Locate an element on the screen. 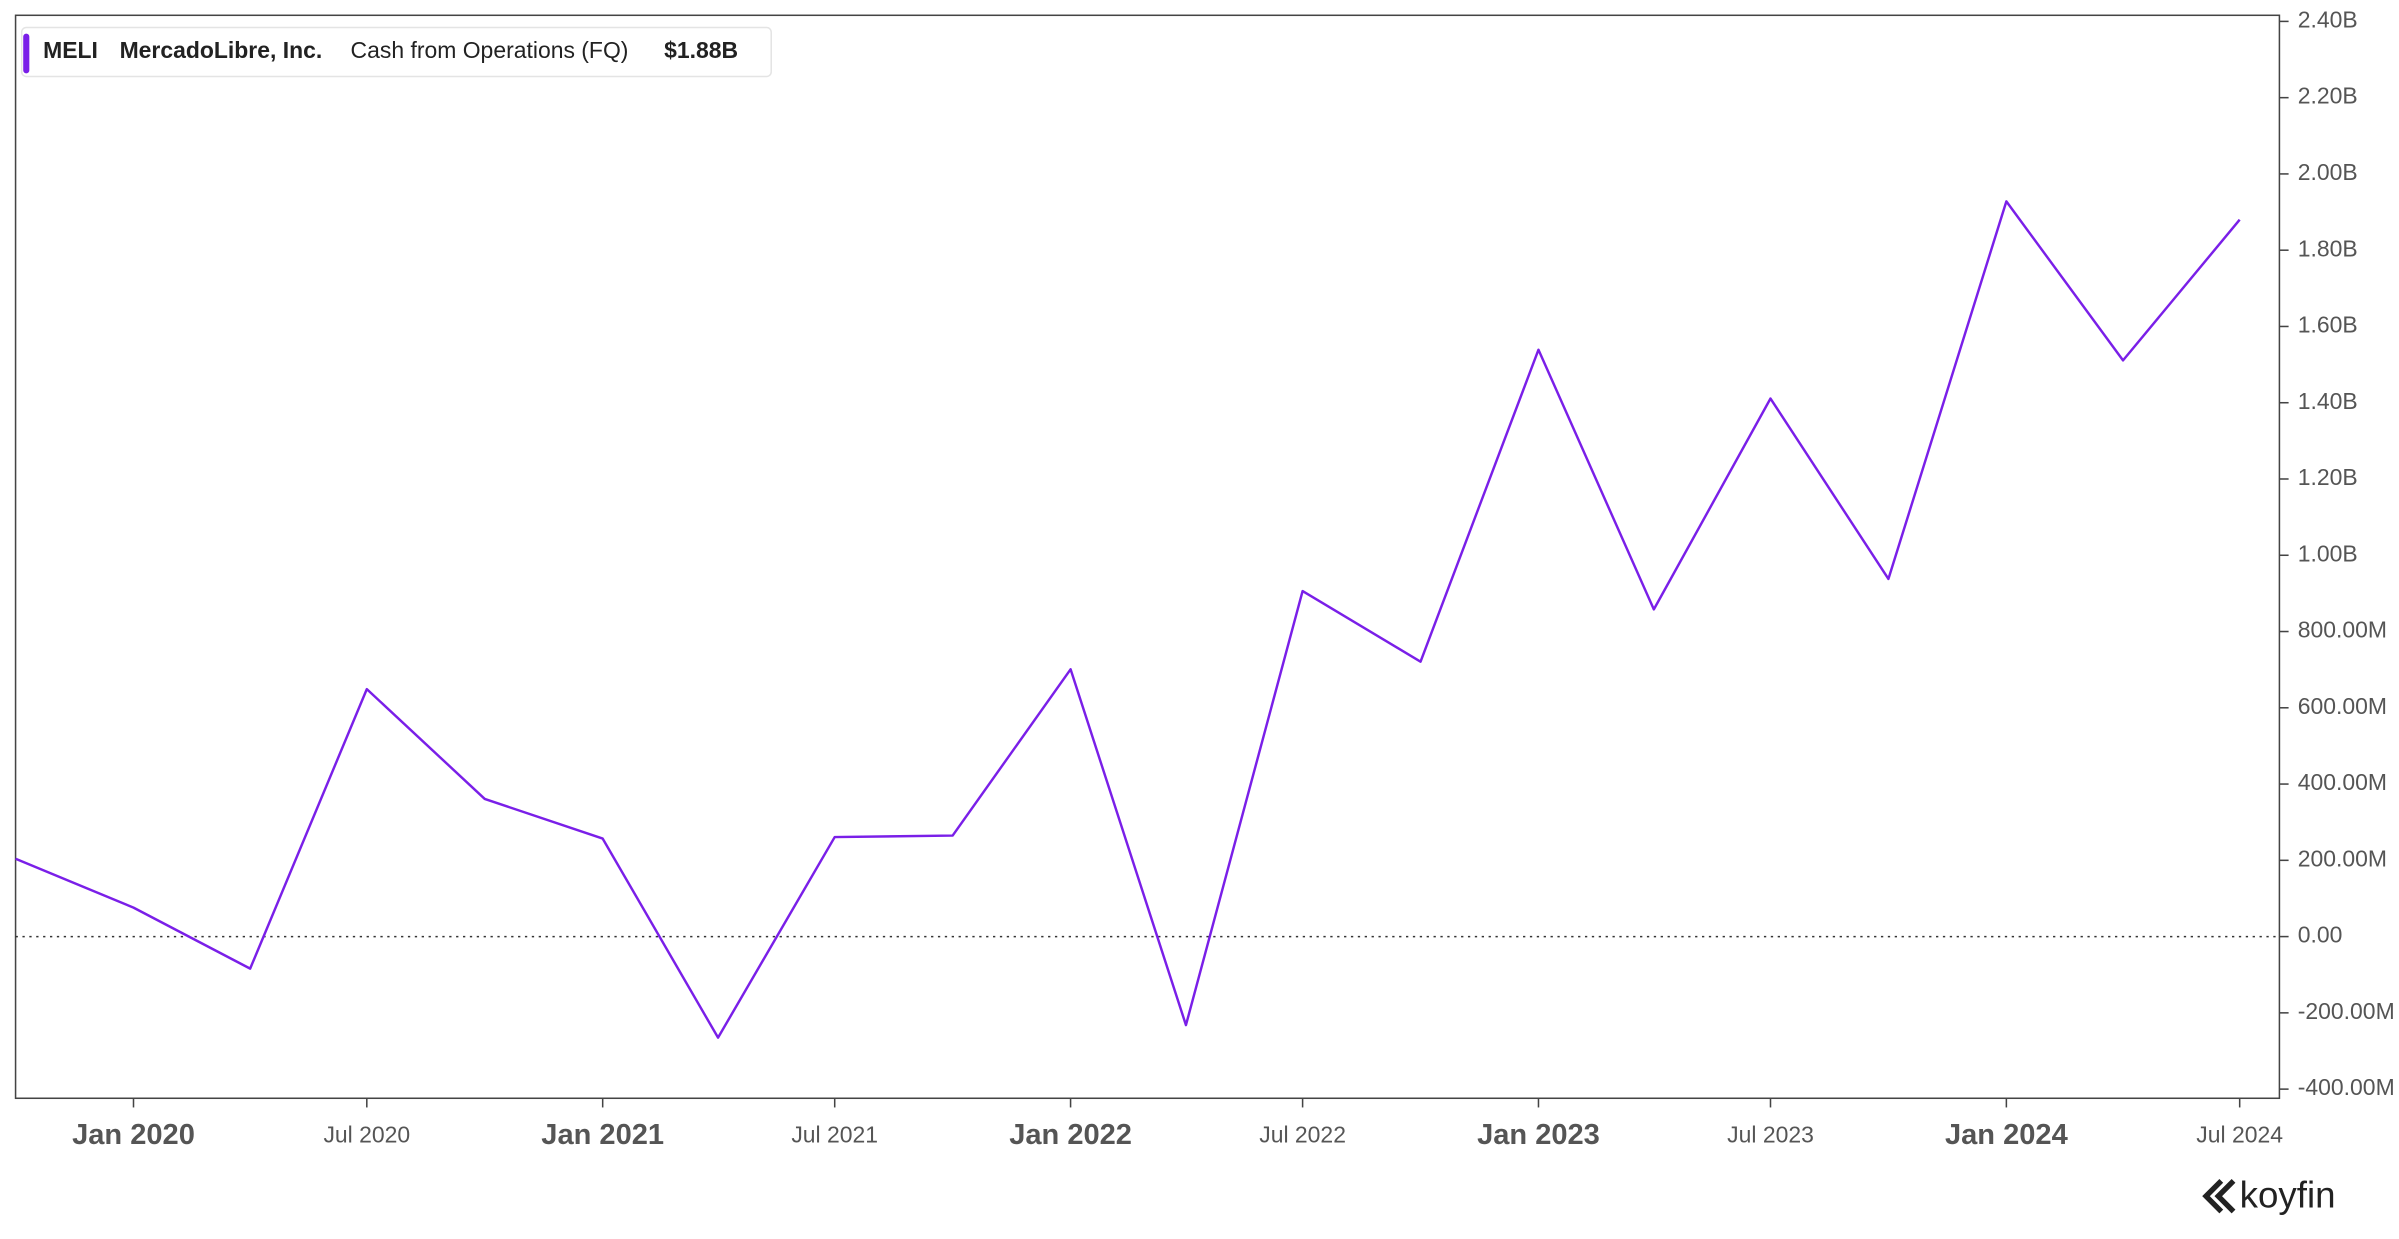  legend-swatch is located at coordinates (26, 53).